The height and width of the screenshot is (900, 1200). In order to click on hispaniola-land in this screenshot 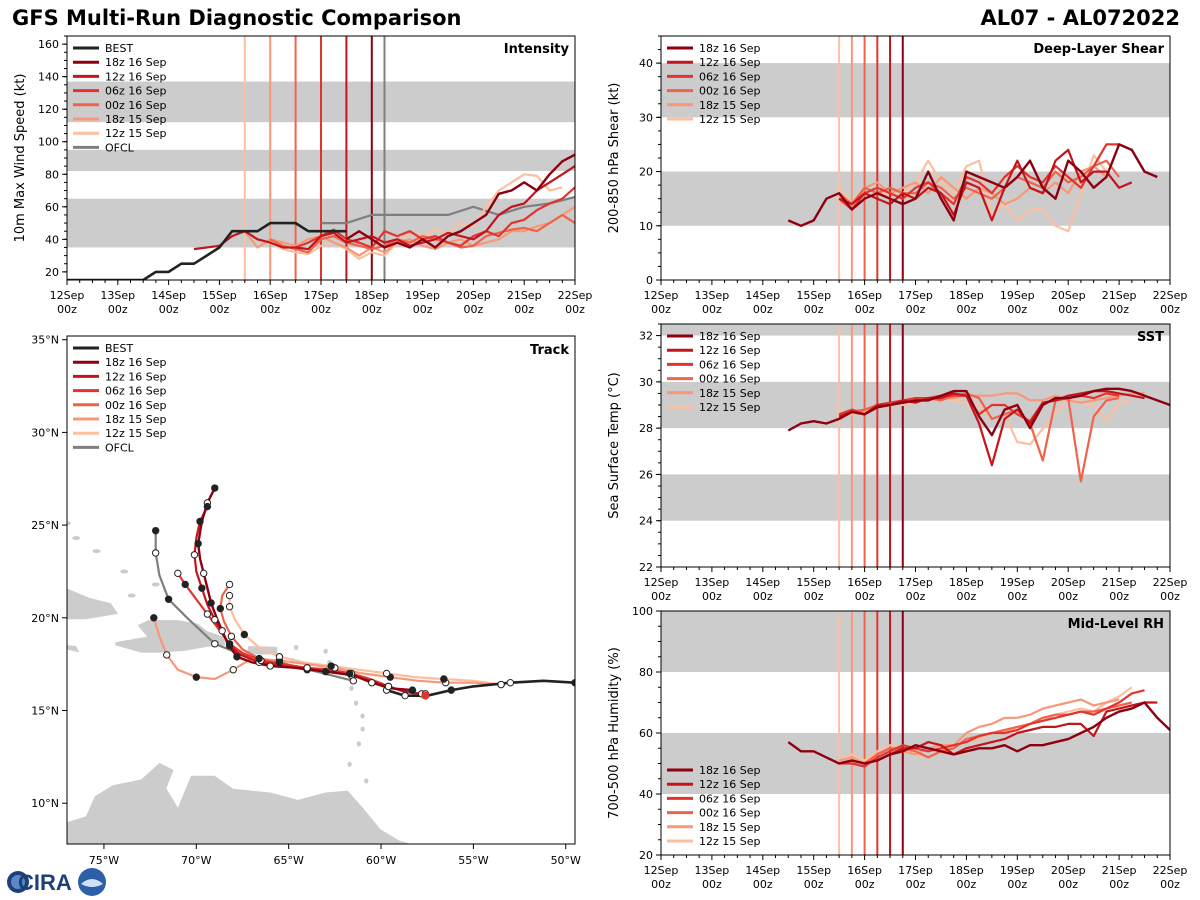, I will do `click(170, 636)`.